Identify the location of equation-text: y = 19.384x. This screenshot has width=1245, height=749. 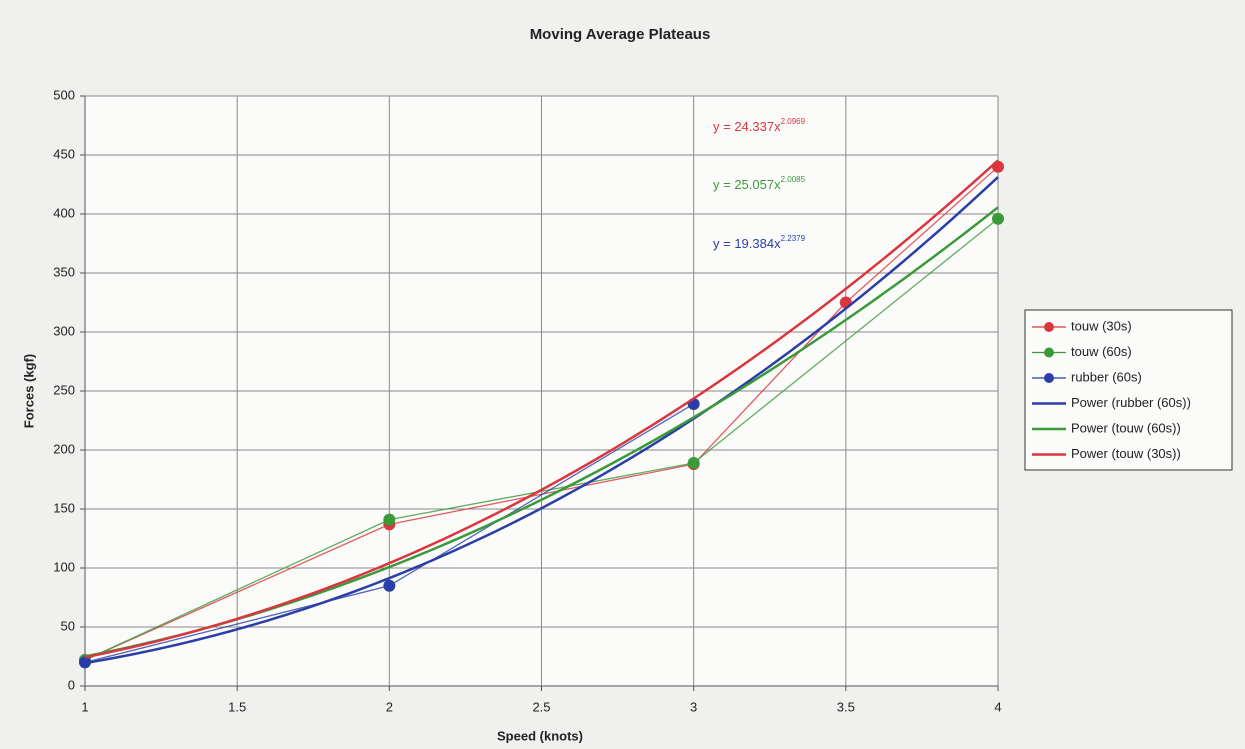
(747, 243).